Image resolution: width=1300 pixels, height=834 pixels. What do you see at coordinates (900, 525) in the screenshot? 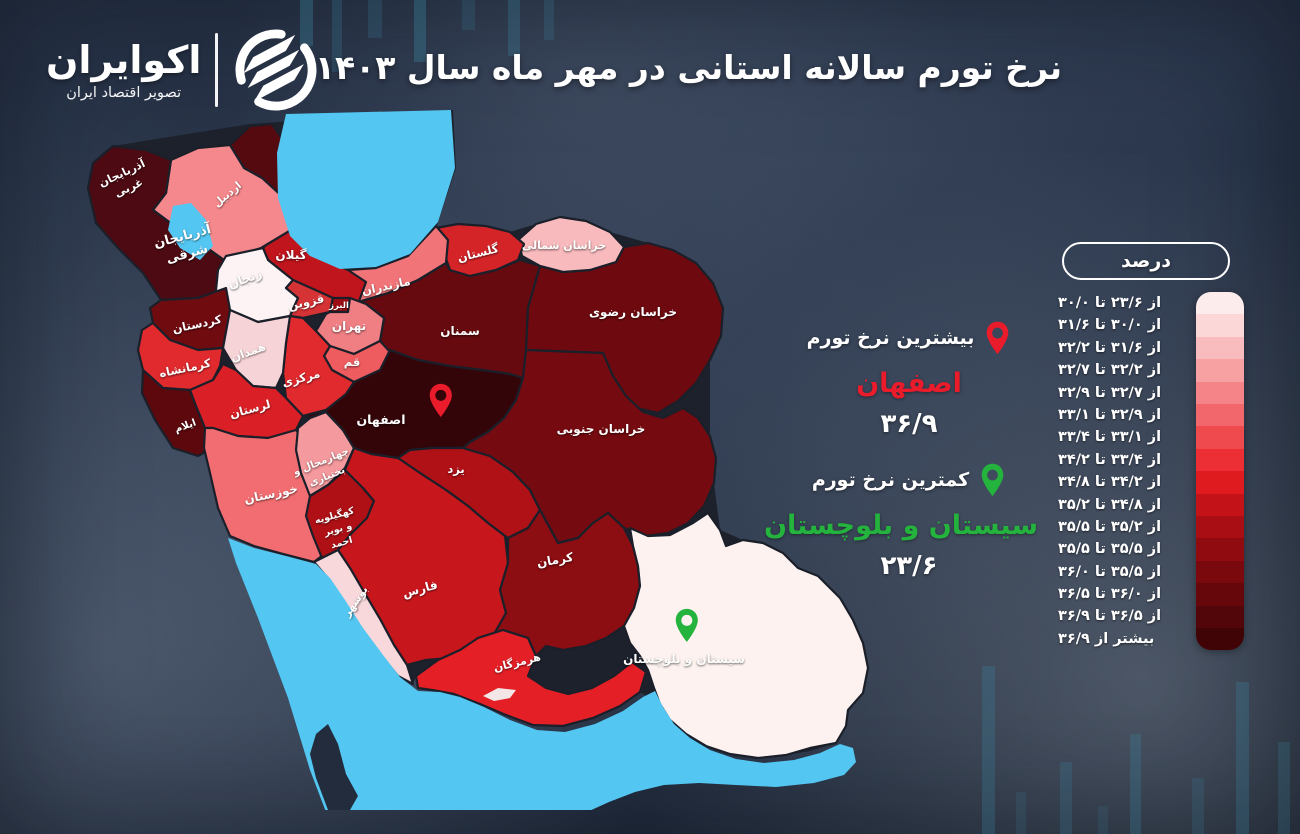
I see `lowest-province: سیستان و بلوچستان` at bounding box center [900, 525].